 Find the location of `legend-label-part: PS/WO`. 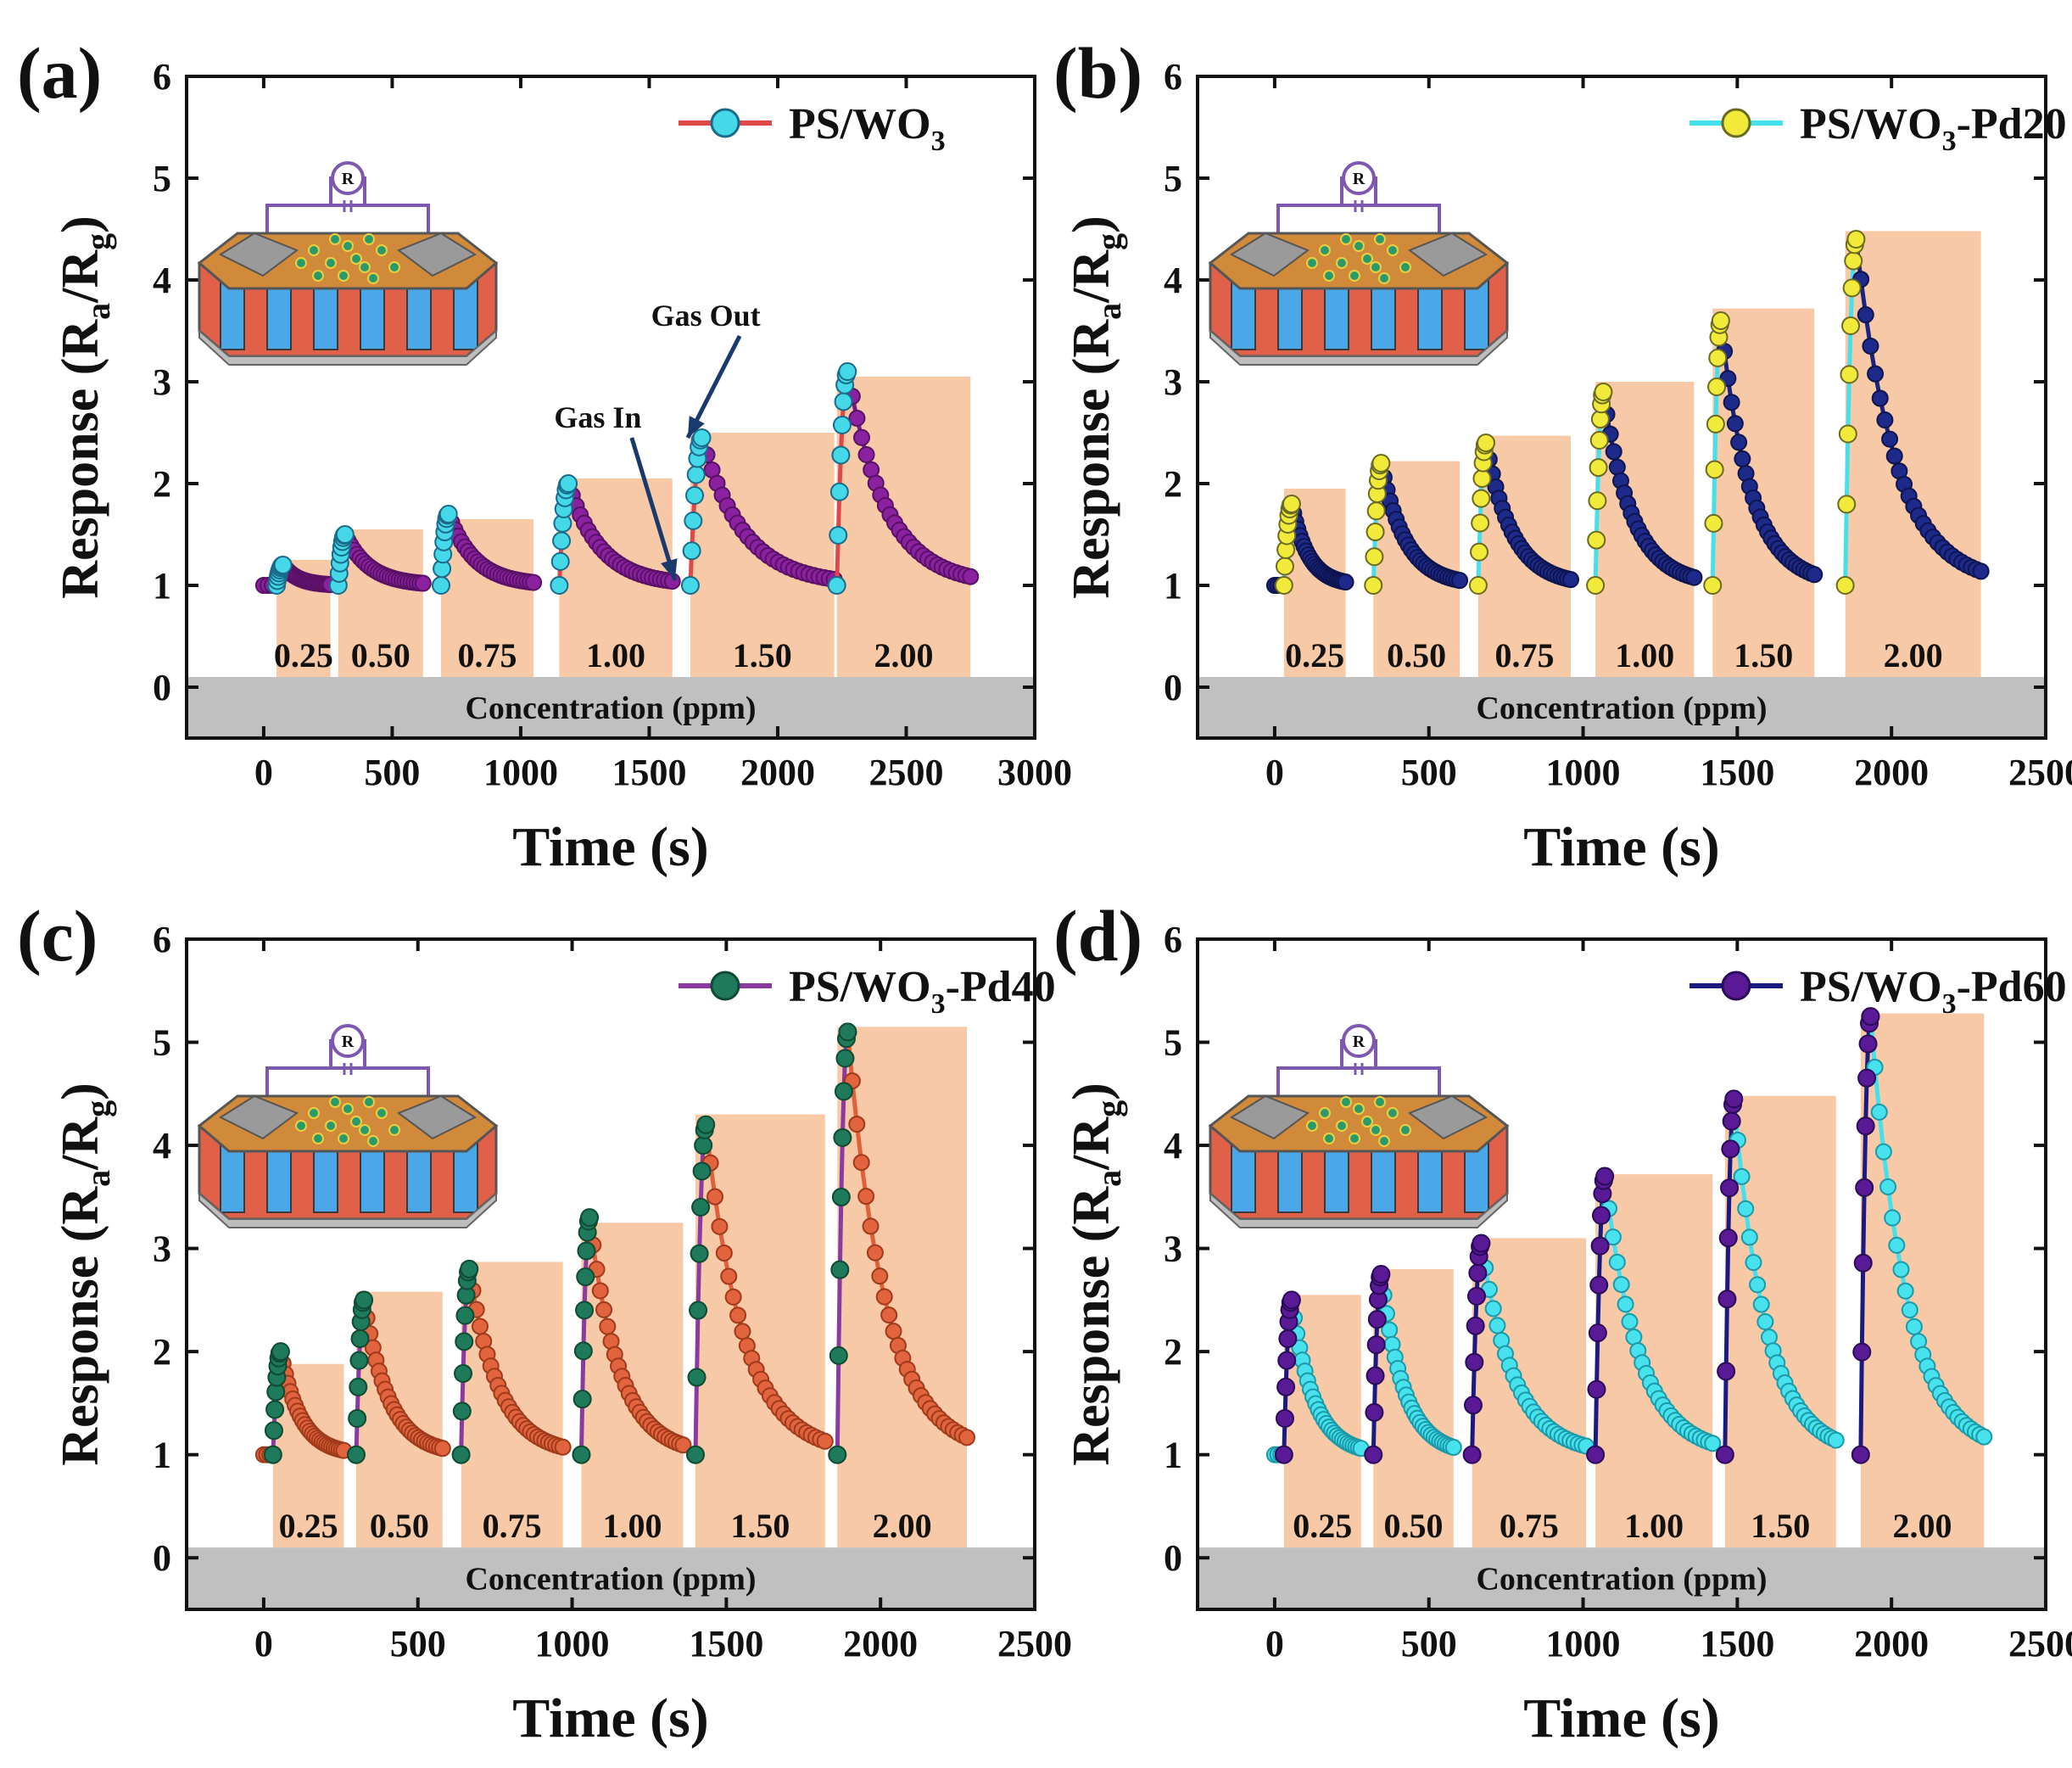

legend-label-part: PS/WO is located at coordinates (1871, 987).